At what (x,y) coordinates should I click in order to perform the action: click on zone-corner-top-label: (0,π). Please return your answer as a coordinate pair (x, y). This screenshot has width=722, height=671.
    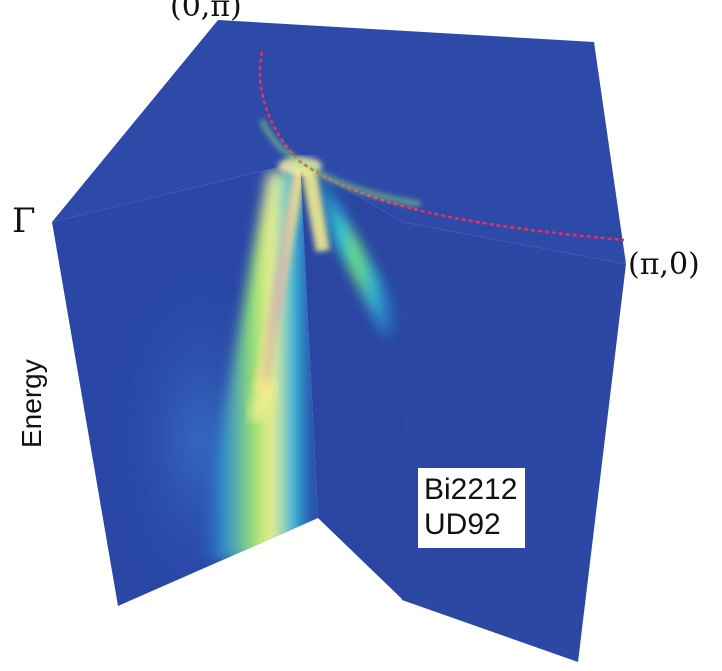
    Looking at the image, I should click on (206, 12).